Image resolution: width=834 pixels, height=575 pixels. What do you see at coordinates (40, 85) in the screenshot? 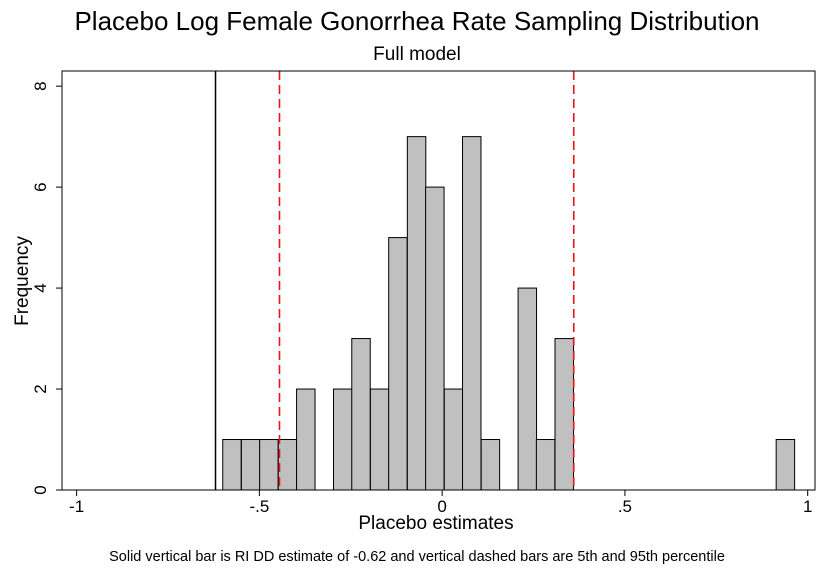
I see `y-tick-label: 8` at bounding box center [40, 85].